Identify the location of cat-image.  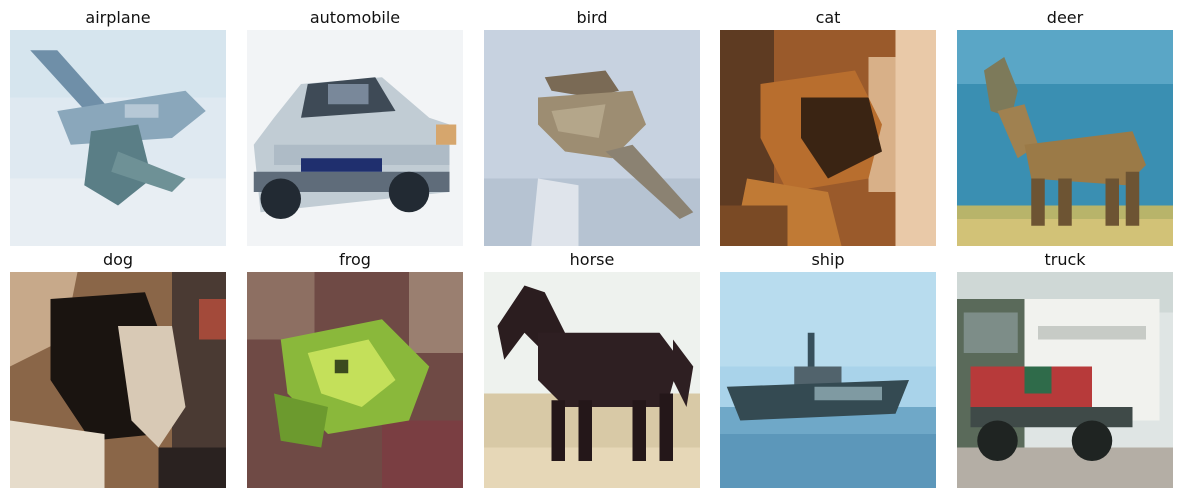
(828, 138).